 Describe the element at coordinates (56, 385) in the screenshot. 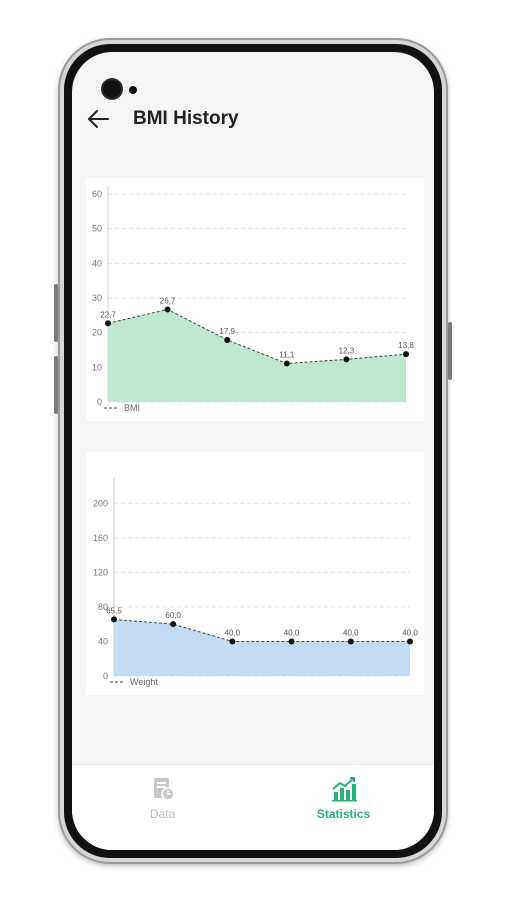

I see `volume-down-button` at that location.